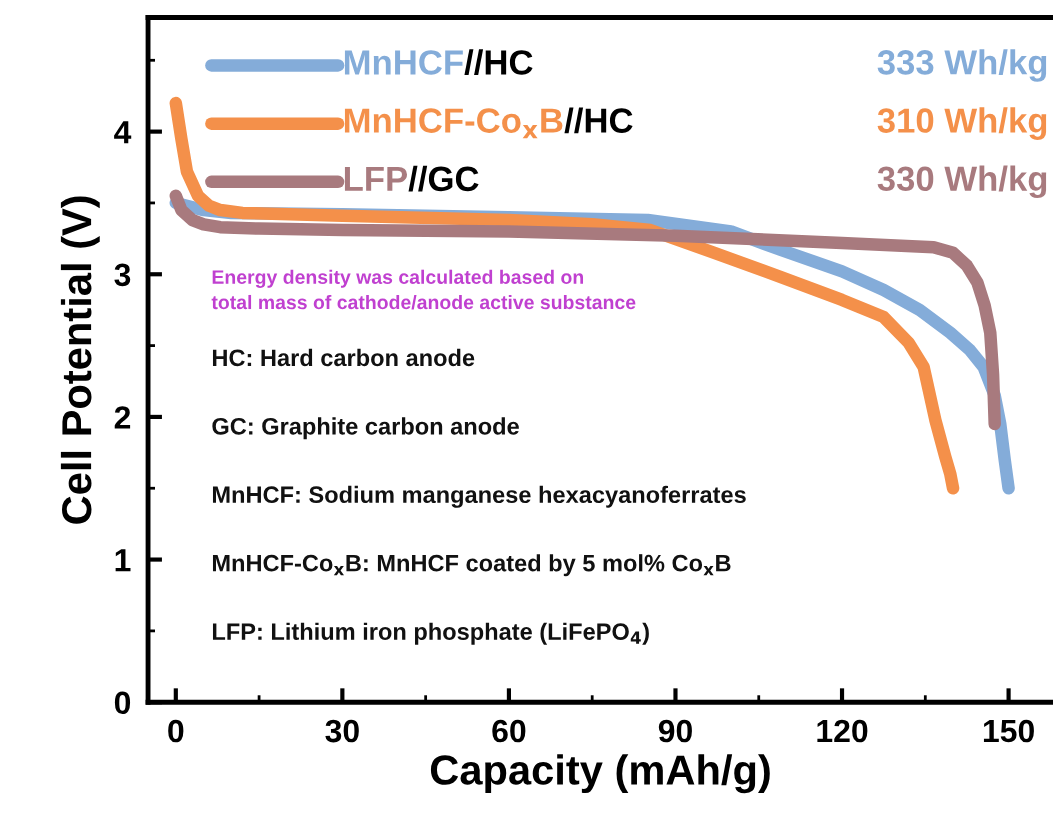 This screenshot has height=833, width=1053. I want to click on y-tick-label: 1, so click(123, 560).